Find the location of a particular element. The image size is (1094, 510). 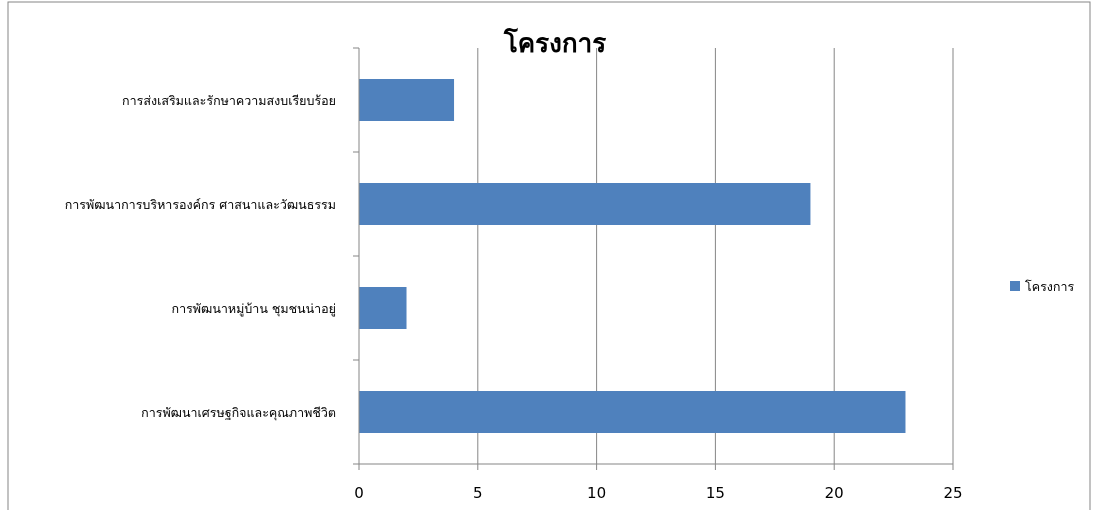

x-tick-label: 10 is located at coordinates (596, 493).